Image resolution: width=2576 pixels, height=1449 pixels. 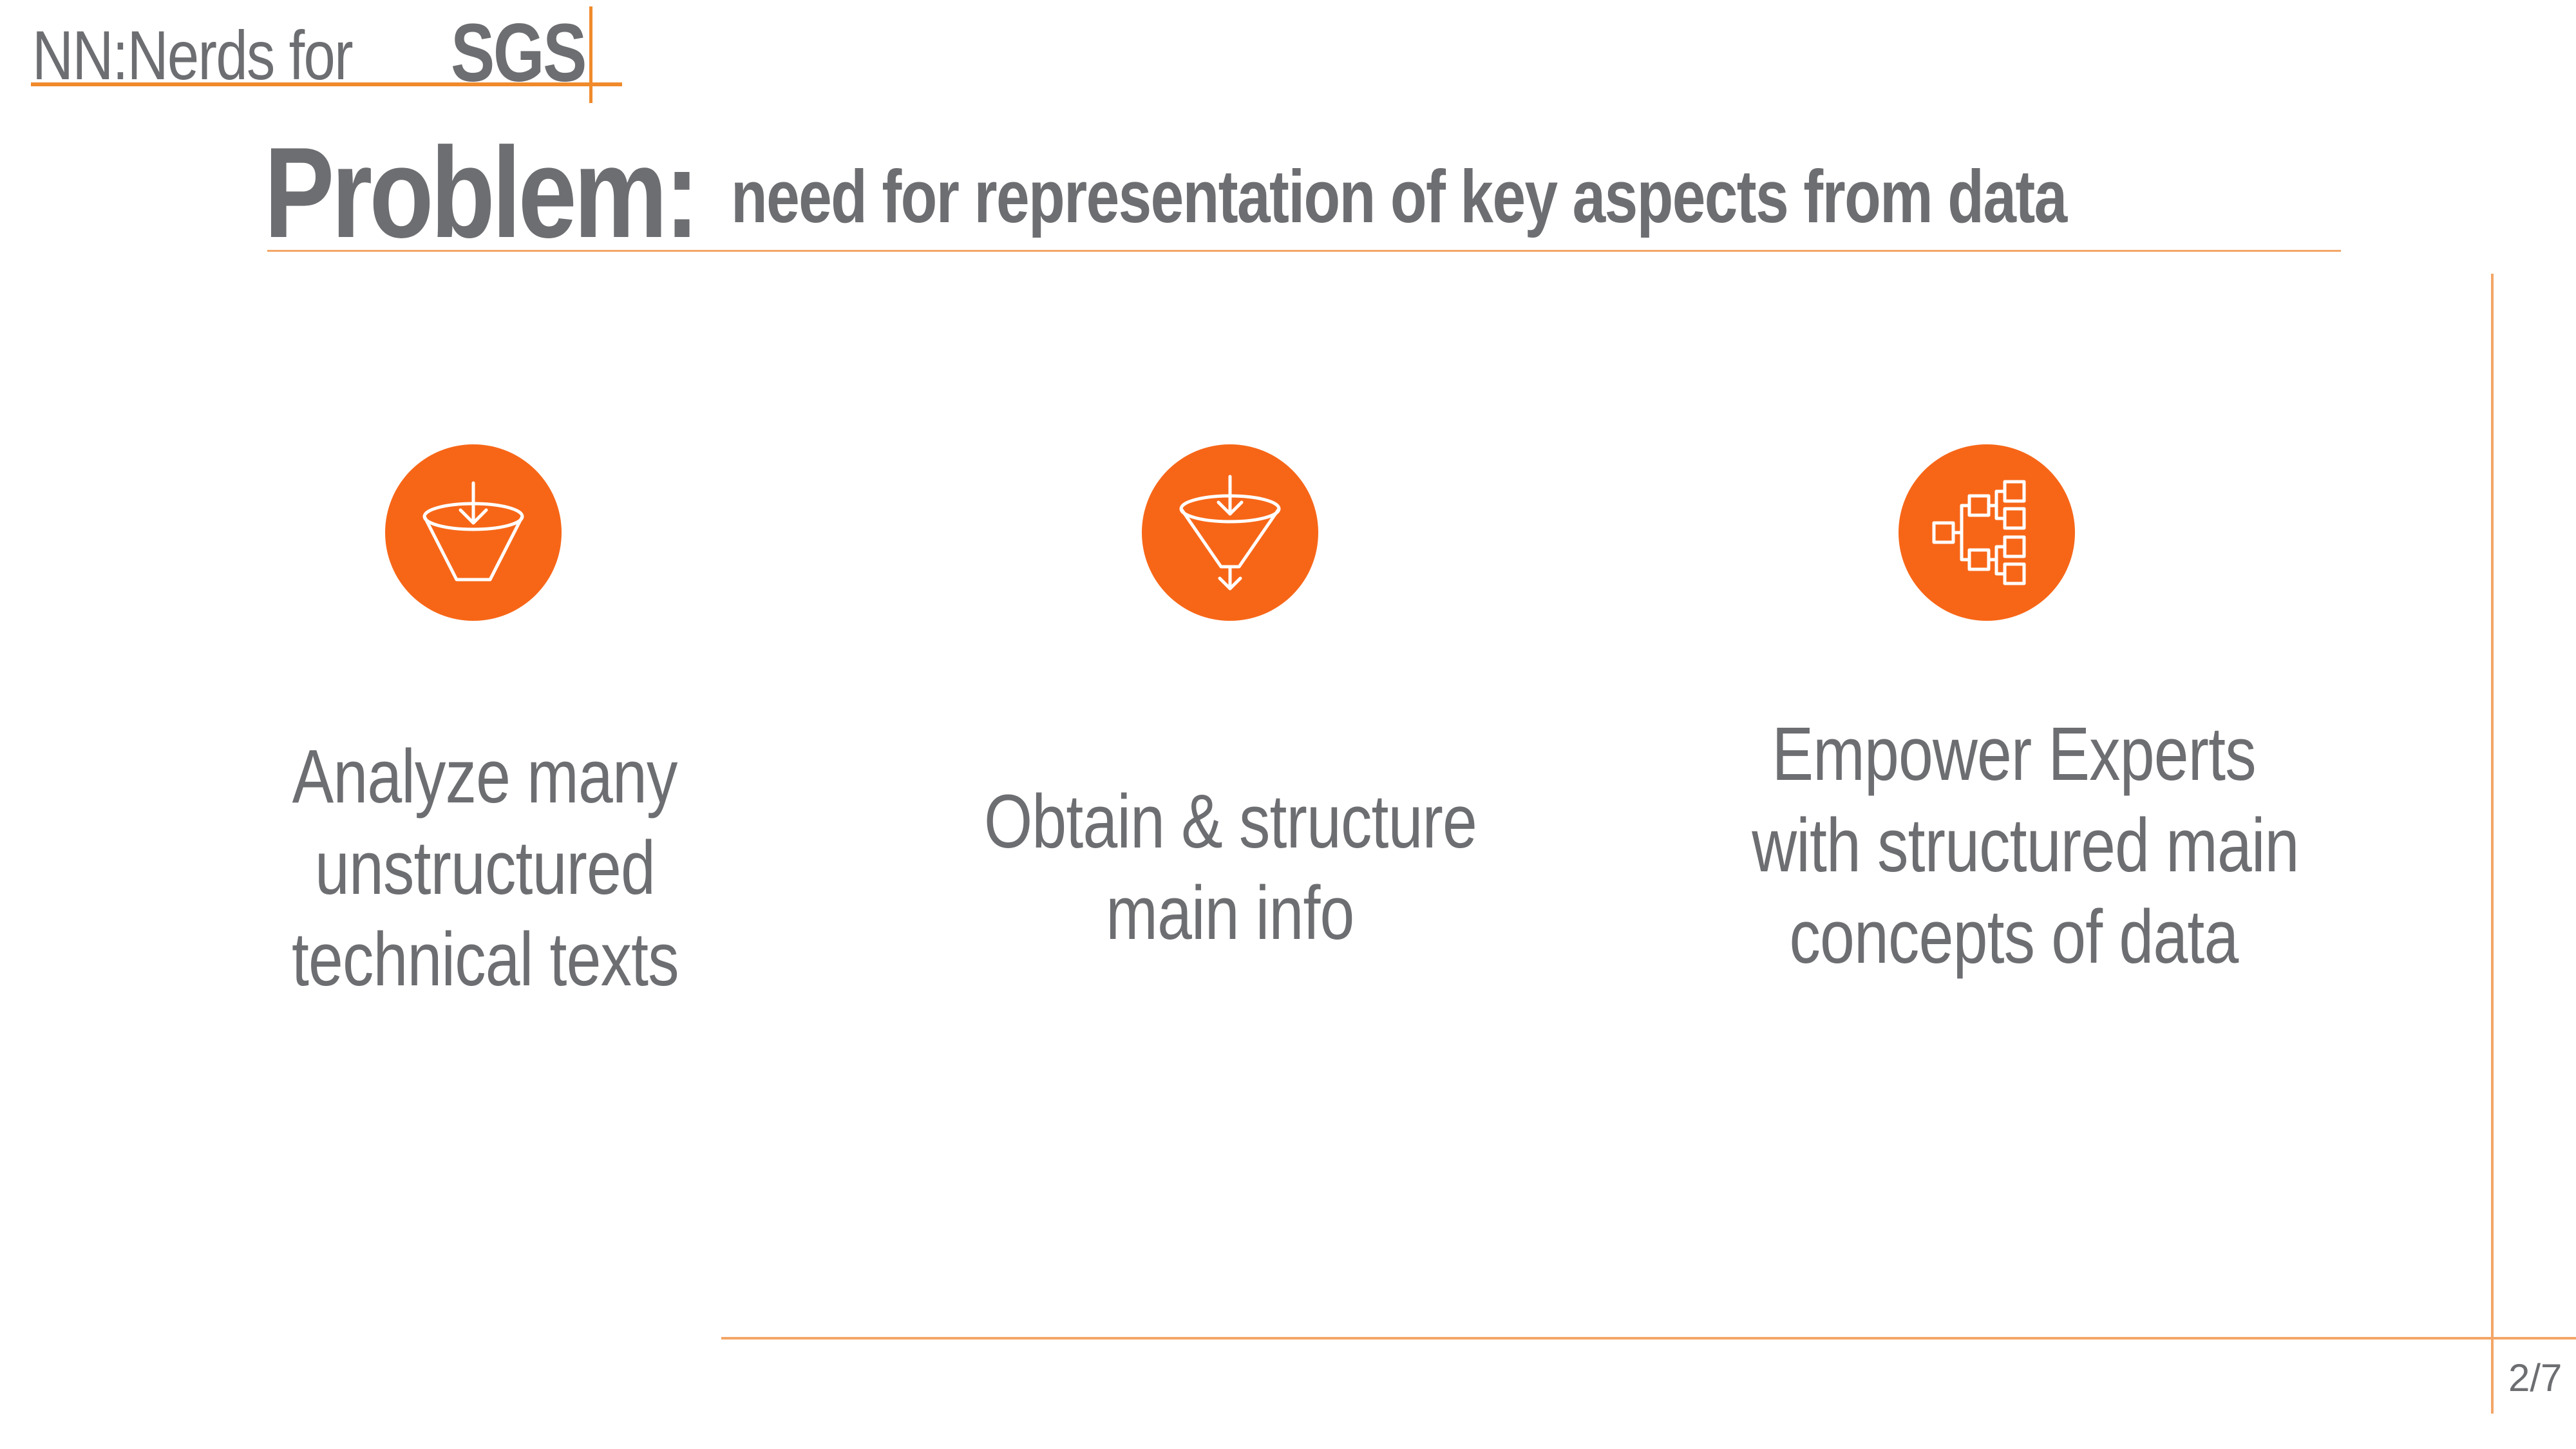 What do you see at coordinates (1230, 532) in the screenshot?
I see `funnel-filter-icon` at bounding box center [1230, 532].